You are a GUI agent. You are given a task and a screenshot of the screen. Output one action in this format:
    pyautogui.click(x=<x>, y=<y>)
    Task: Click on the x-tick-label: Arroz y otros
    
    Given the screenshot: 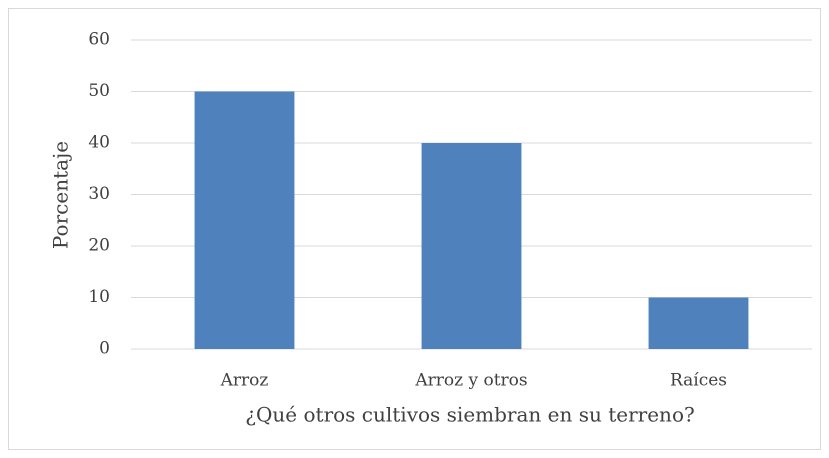 What is the action you would take?
    pyautogui.click(x=470, y=381)
    